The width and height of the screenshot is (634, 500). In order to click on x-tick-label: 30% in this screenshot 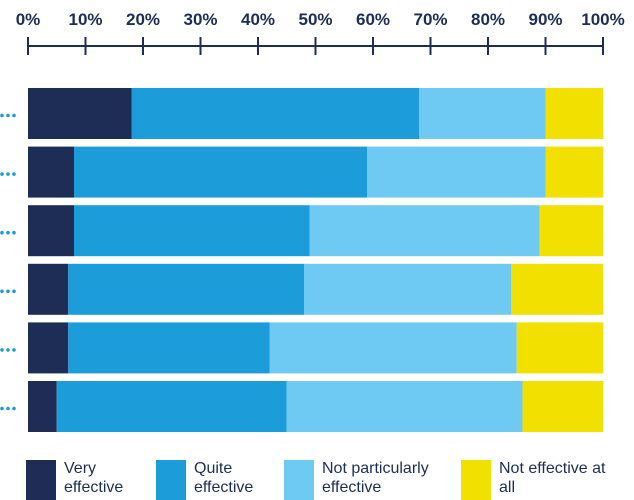, I will do `click(200, 19)`.